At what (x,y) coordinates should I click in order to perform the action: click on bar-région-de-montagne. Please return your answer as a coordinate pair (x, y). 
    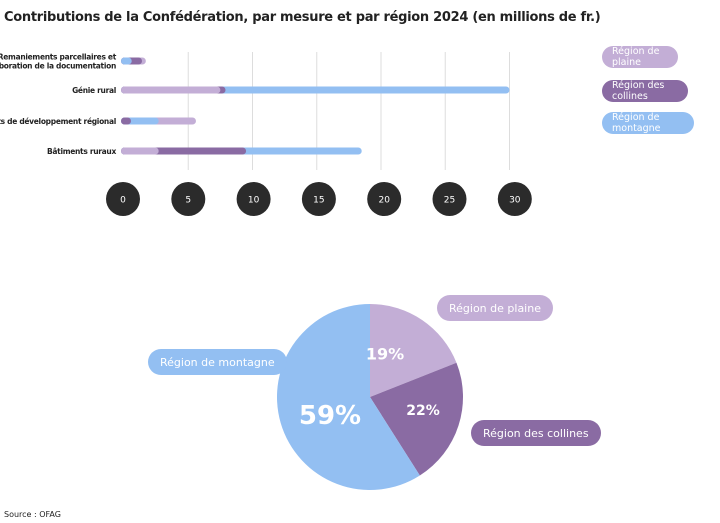
    Looking at the image, I should click on (126, 61).